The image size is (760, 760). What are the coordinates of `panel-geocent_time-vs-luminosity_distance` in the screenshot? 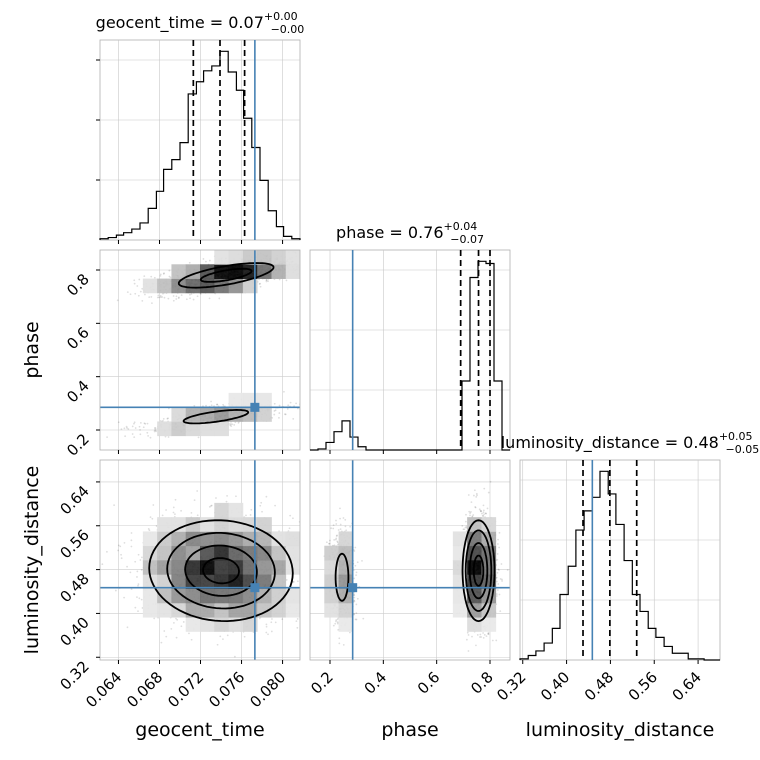 It's located at (206, 561).